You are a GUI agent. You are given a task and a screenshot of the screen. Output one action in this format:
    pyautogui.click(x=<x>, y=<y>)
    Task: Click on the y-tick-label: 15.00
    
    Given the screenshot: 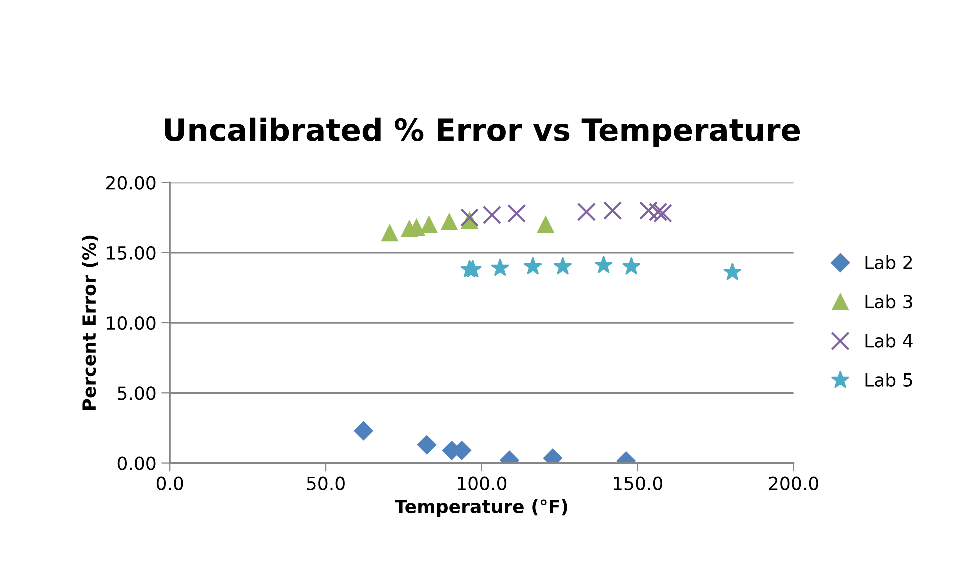 What is the action you would take?
    pyautogui.click(x=131, y=253)
    